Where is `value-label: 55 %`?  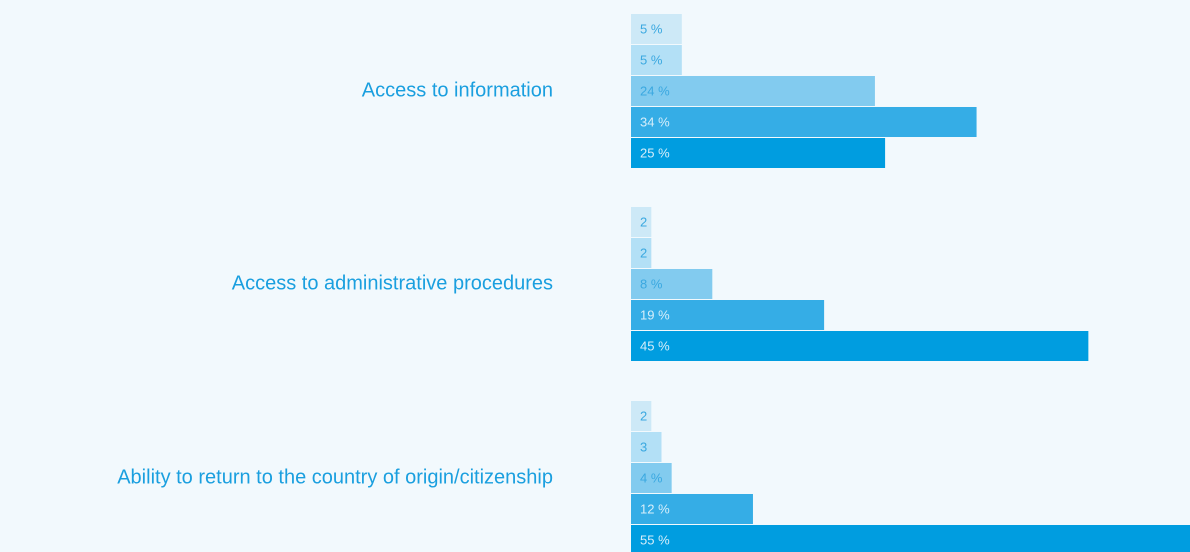 value-label: 55 % is located at coordinates (655, 539).